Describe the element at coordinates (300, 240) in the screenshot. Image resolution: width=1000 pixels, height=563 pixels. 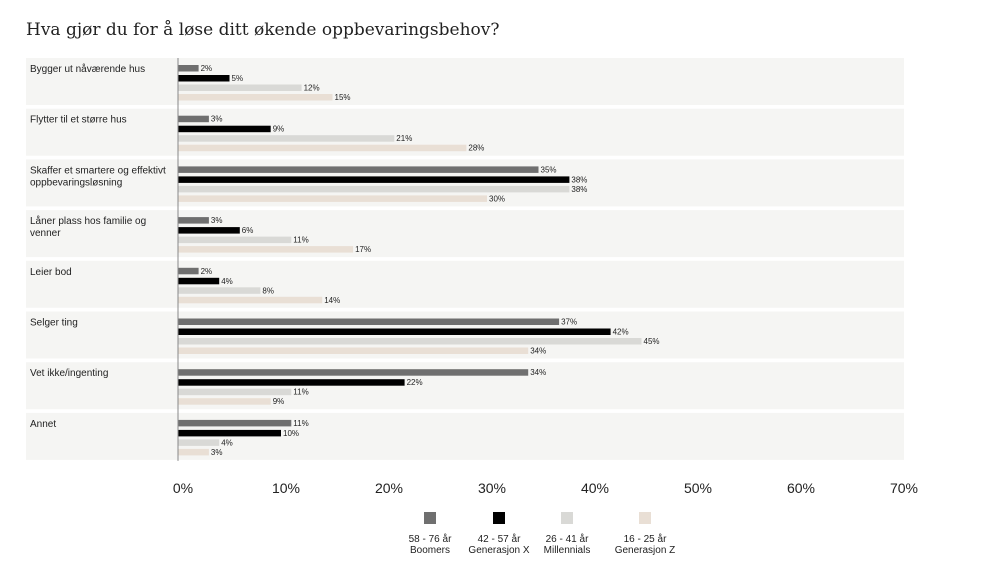
I see `bar-value-label: 11%` at that location.